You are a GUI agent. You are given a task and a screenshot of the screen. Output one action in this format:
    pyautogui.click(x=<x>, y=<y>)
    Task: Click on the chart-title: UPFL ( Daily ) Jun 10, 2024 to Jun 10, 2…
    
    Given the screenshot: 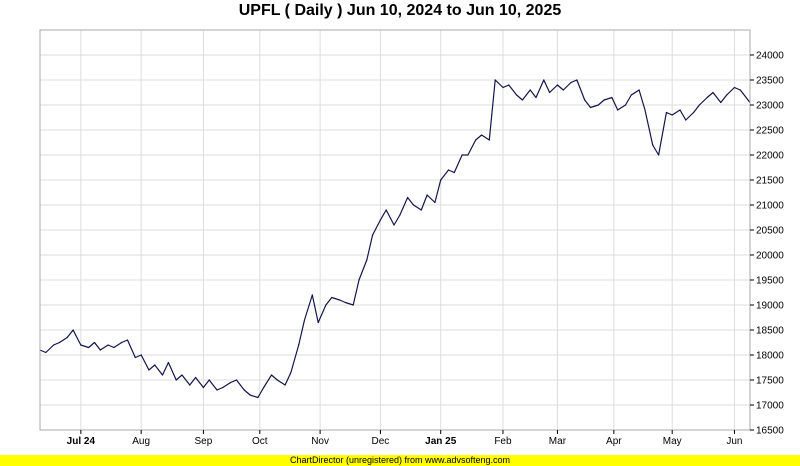 What is the action you would take?
    pyautogui.click(x=400, y=10)
    